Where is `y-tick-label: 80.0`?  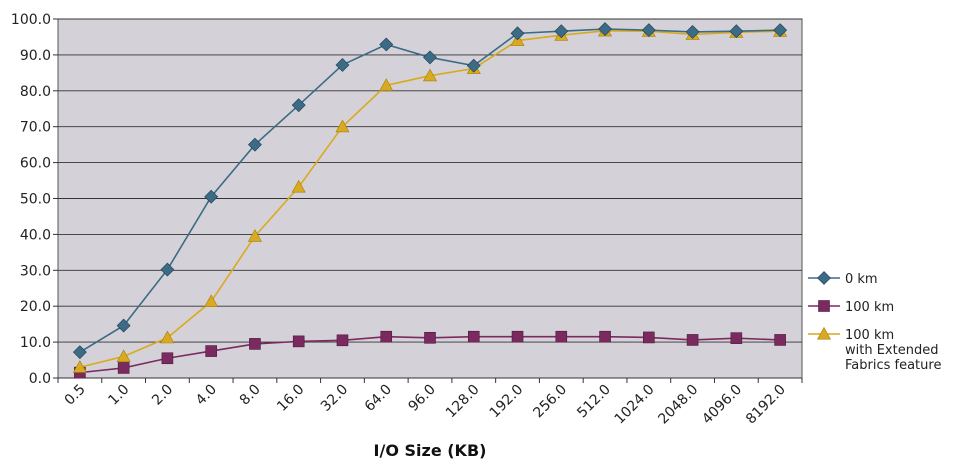
y-tick-label: 80.0 is located at coordinates (35, 92).